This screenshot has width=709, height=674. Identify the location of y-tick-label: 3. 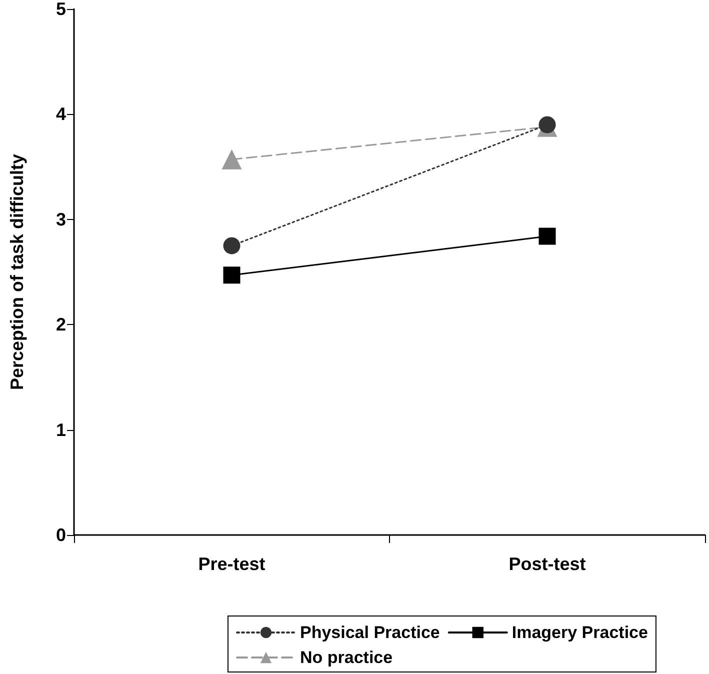
(61, 219).